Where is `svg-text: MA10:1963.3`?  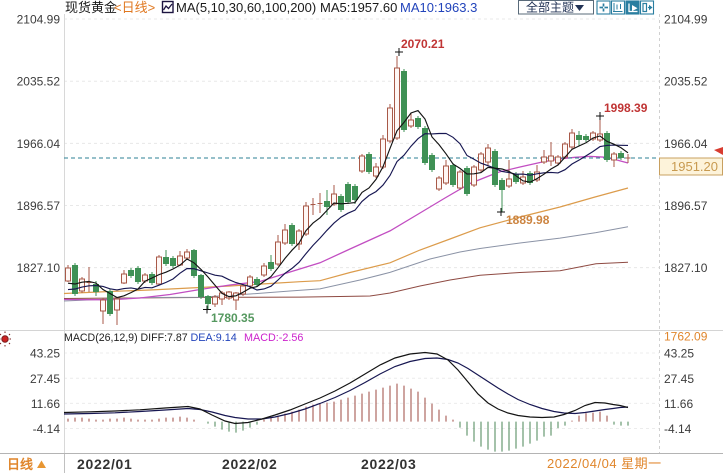 svg-text: MA10:1963.3 is located at coordinates (438, 7).